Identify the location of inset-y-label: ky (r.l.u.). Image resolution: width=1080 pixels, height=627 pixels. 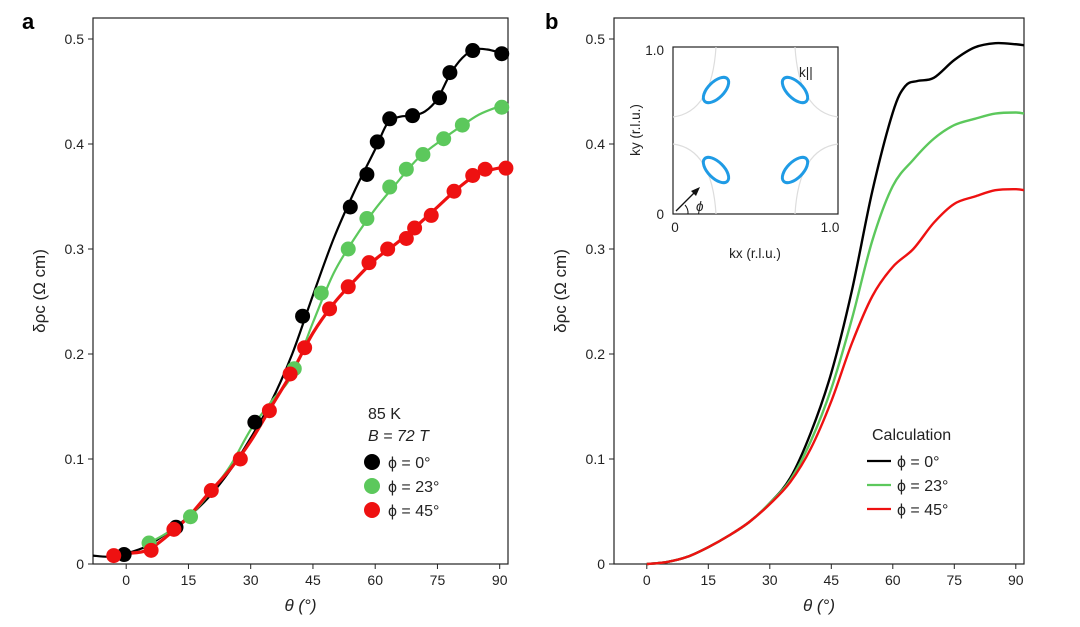
(635, 130).